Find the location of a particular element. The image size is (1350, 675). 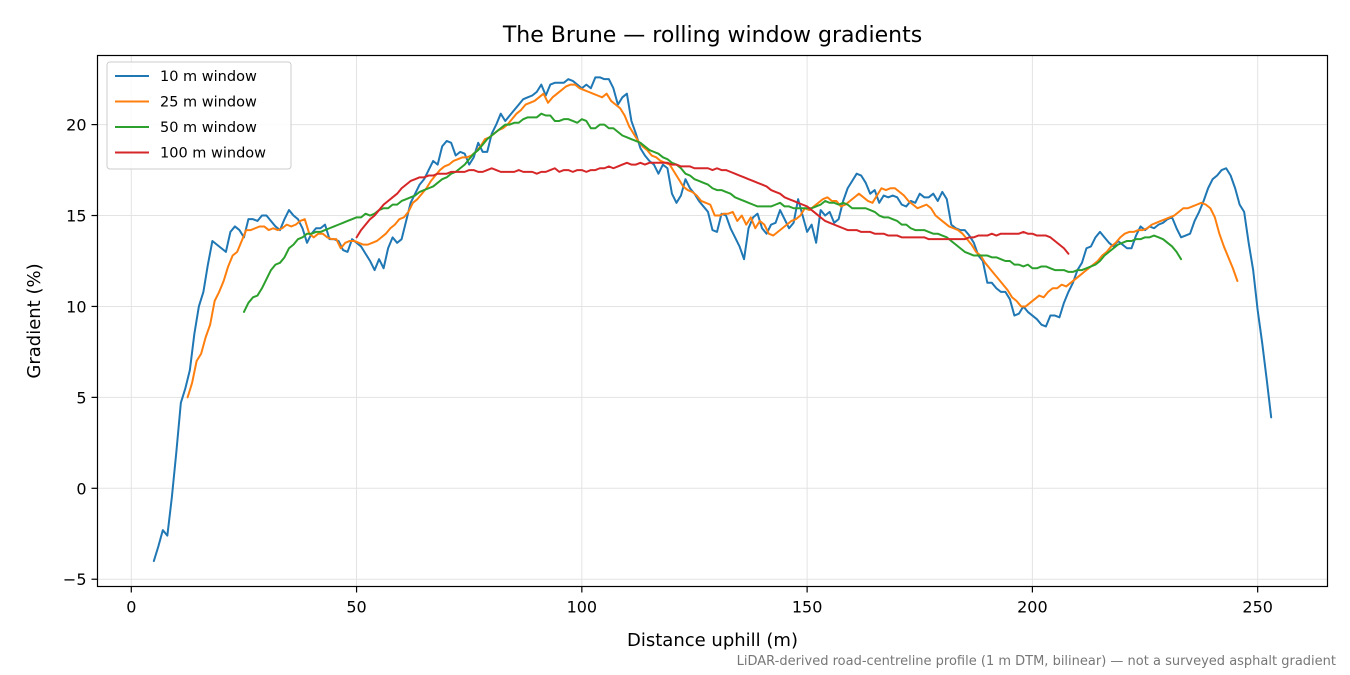

legend-label: 50 m window is located at coordinates (208, 128).